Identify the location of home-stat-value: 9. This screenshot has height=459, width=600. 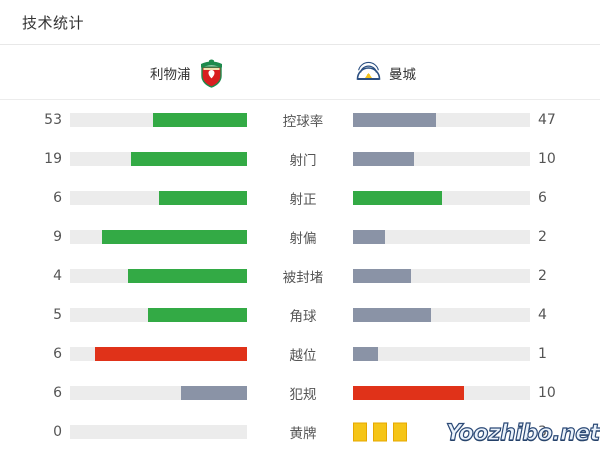
(57, 236).